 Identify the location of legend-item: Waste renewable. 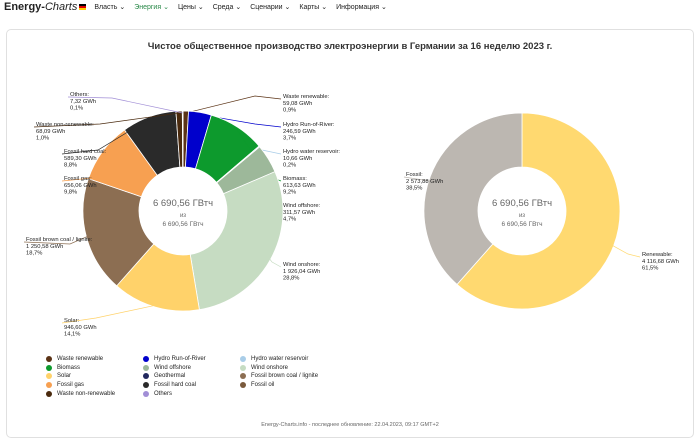
(94, 359).